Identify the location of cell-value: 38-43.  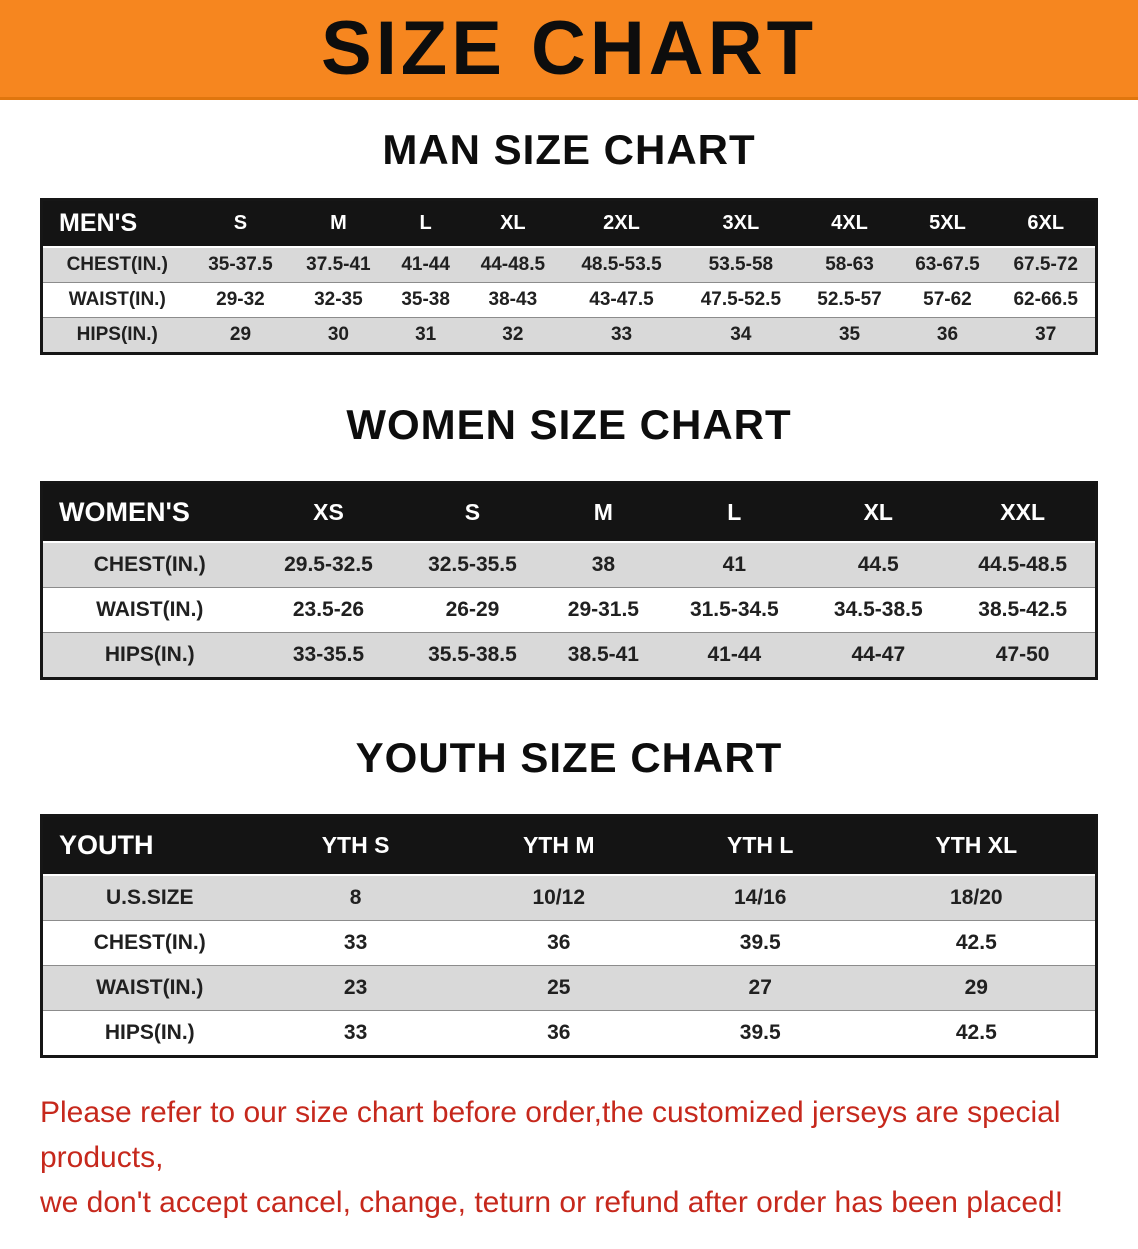
(513, 299).